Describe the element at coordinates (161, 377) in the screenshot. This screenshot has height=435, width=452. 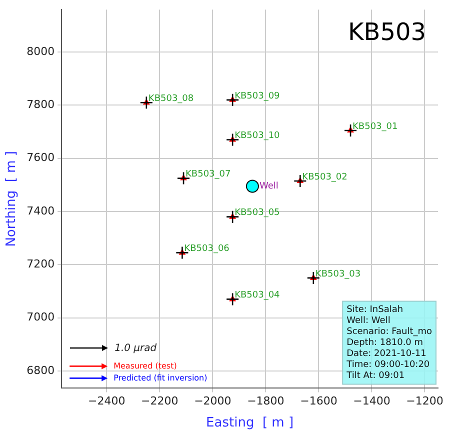
I see `legend-label: Predicted (fit inversion)` at that location.